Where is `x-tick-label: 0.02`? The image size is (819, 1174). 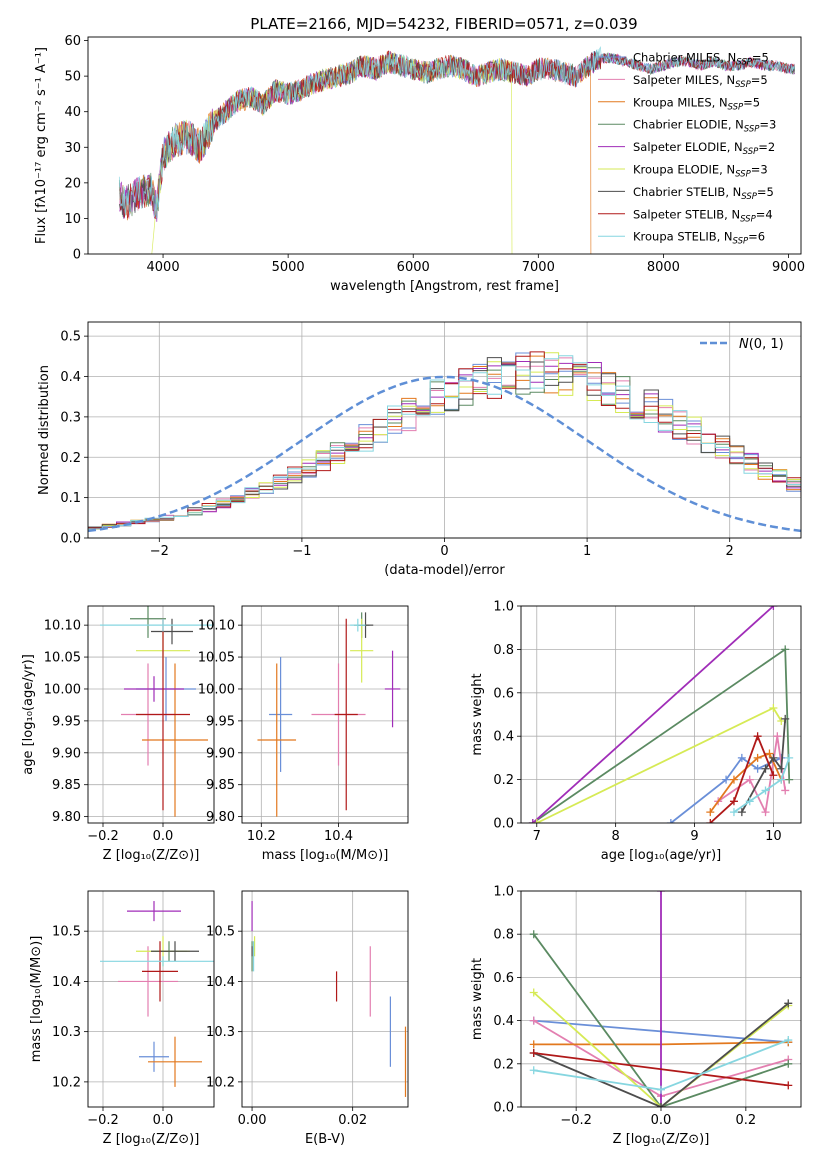 x-tick-label: 0.02 is located at coordinates (352, 1120).